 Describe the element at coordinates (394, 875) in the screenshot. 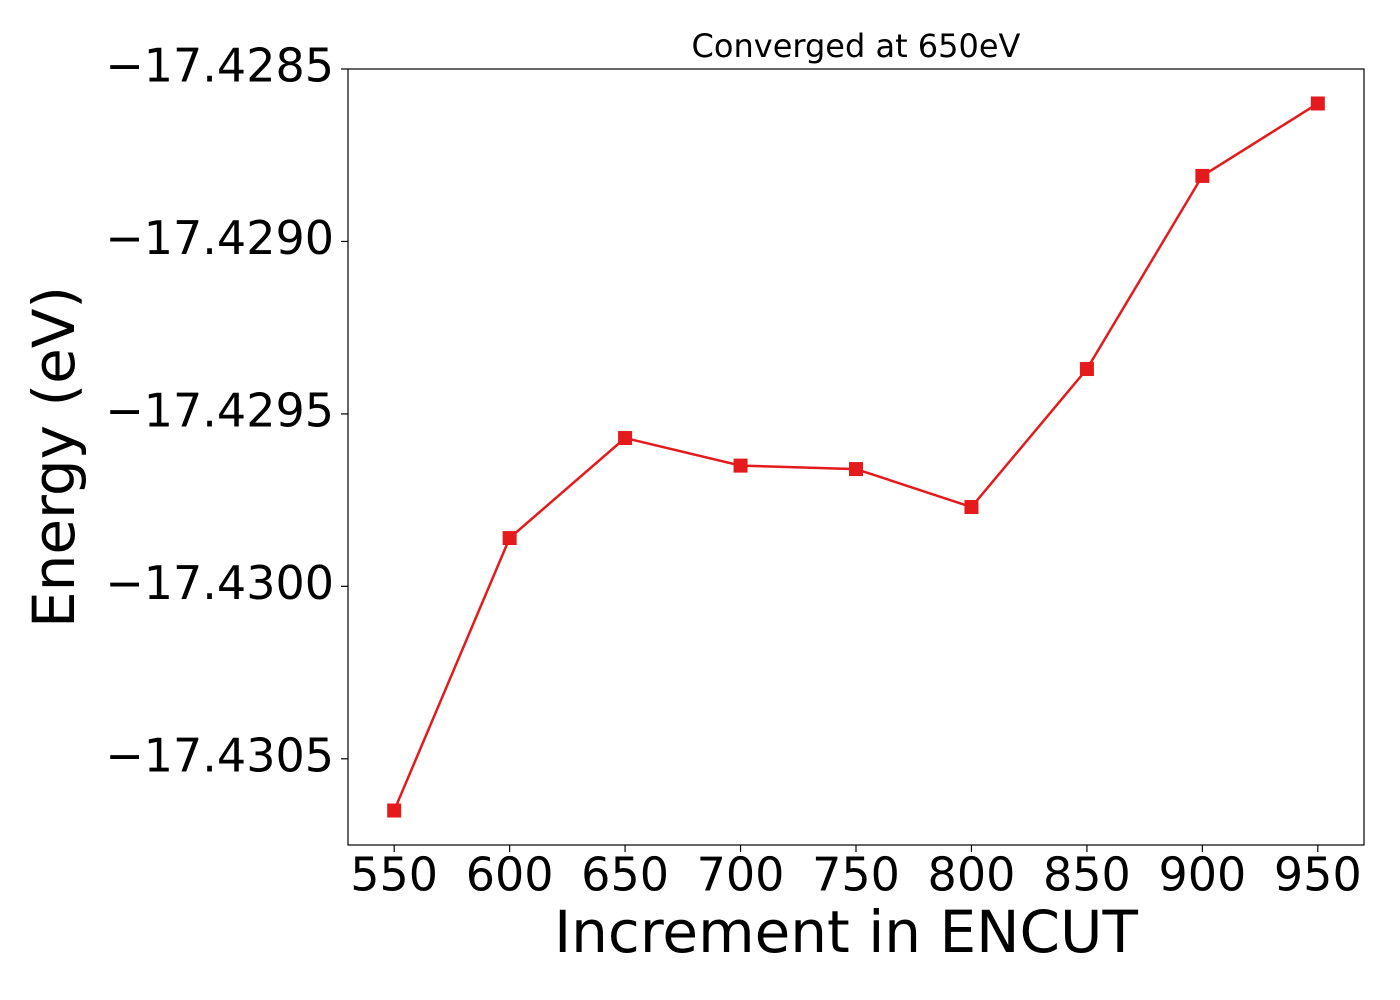

I see `x-tick-label: 550` at that location.